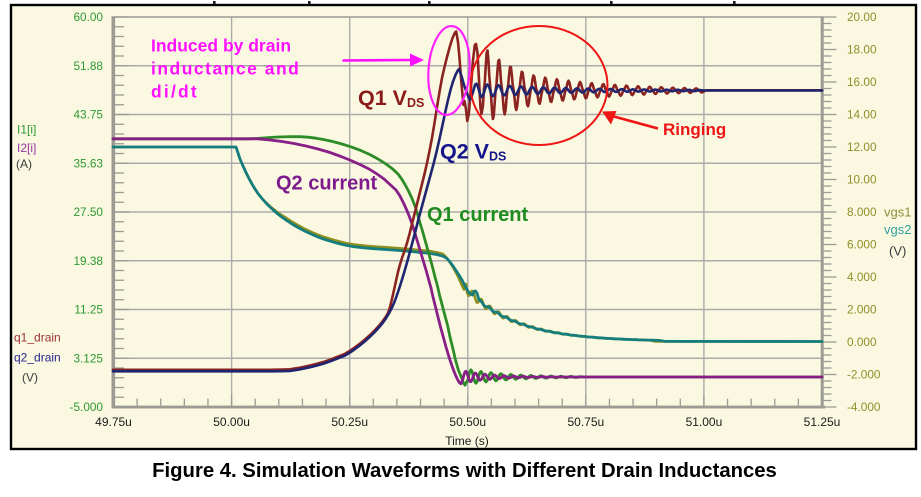 This screenshot has height=497, width=921. Describe the element at coordinates (467, 422) in the screenshot. I see `svg-text: 50.50u` at that location.